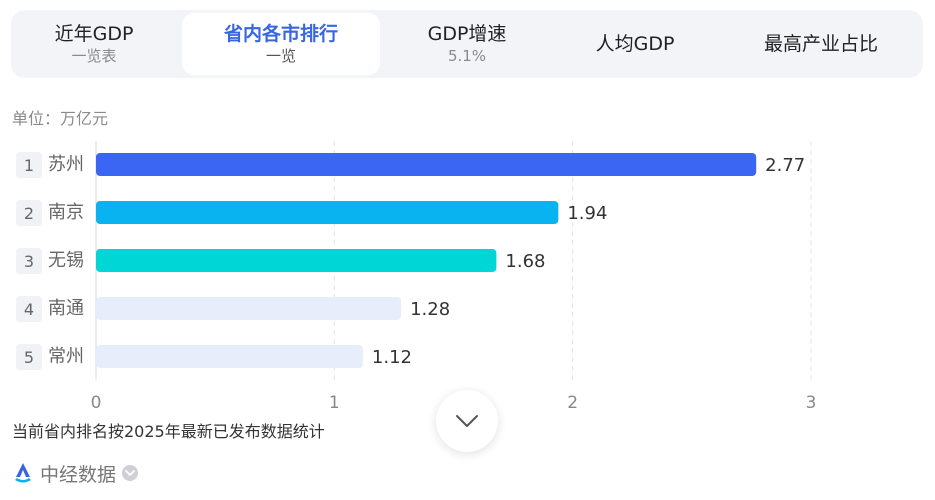  What do you see at coordinates (130, 473) in the screenshot?
I see `brand-dropdown-icon` at bounding box center [130, 473].